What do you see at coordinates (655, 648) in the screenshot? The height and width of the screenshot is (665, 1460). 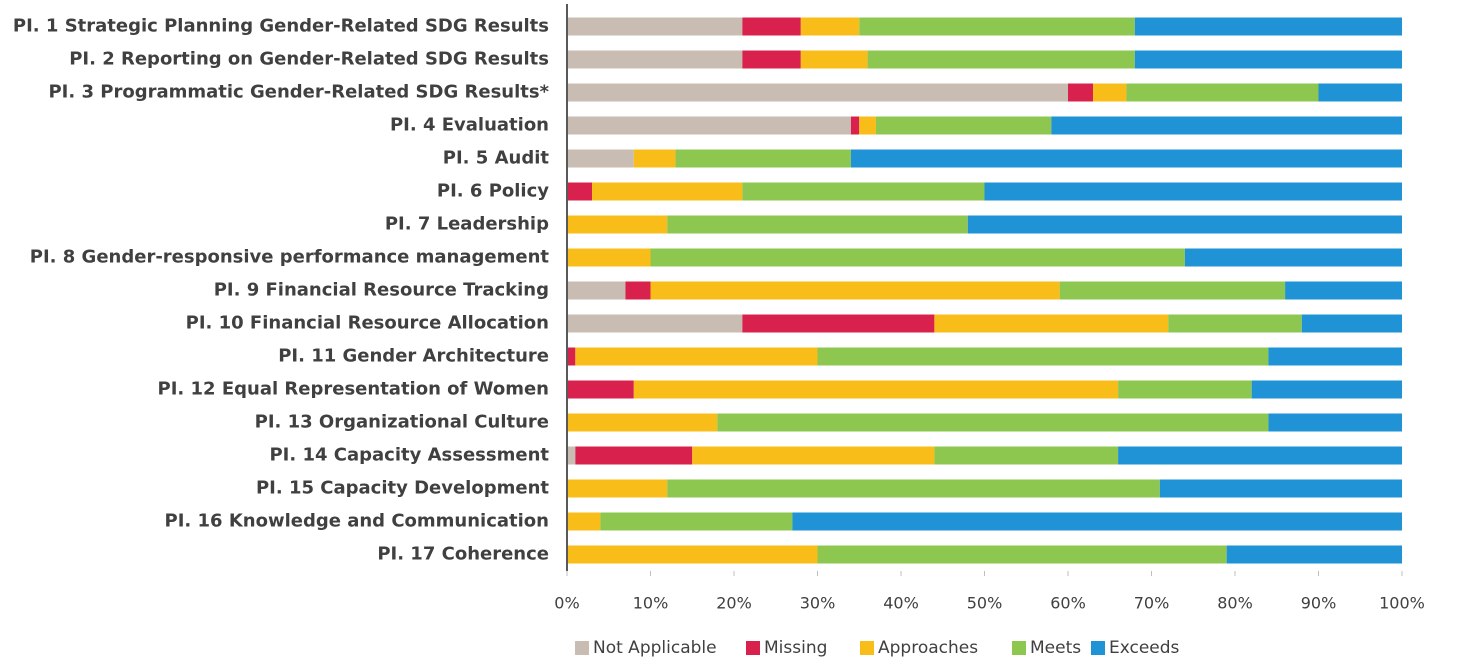 I see `legend-label: Not Applicable` at bounding box center [655, 648].